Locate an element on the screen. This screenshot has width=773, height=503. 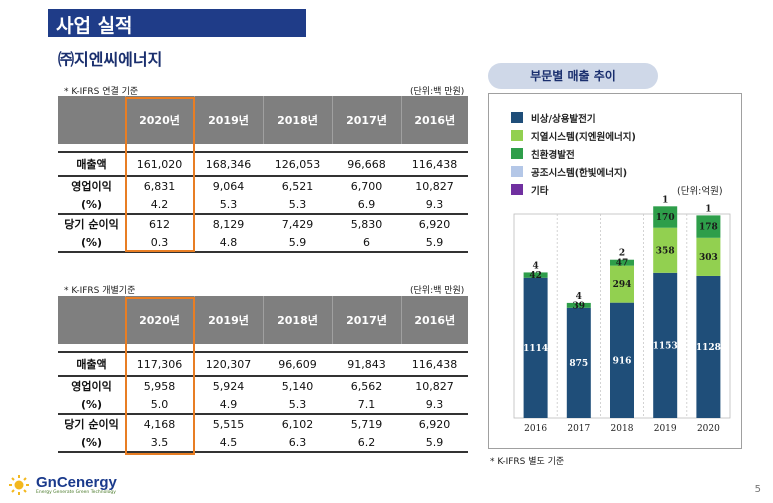
table-row: 매출액 161,020 168,346 126,053 96,668 116,438 is located at coordinates (263, 164).